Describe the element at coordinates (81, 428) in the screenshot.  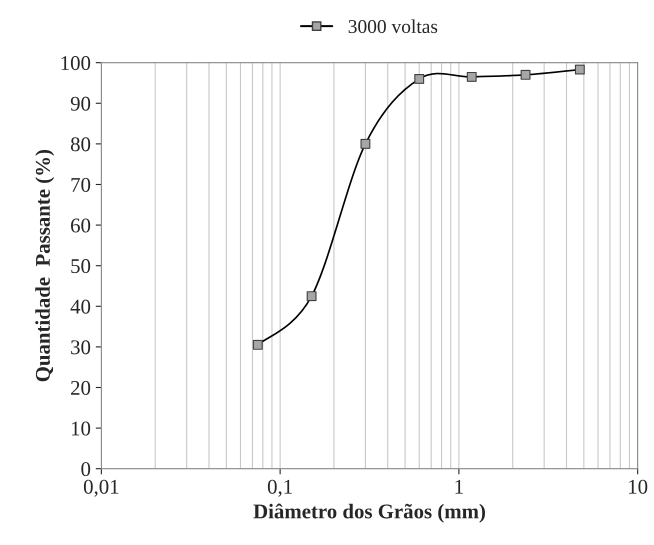
I see `y-tick-label: 10` at that location.